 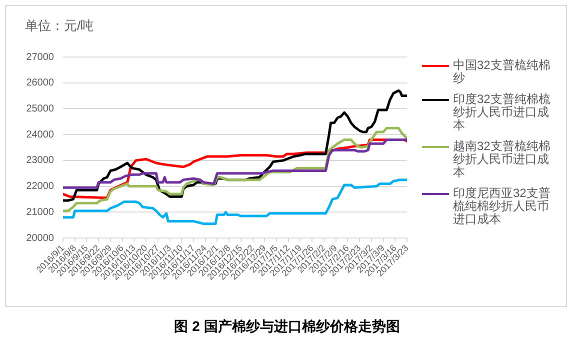 What do you see at coordinates (502, 71) in the screenshot?
I see `legend-label: 中国32支普梳纯棉纱` at bounding box center [502, 71].